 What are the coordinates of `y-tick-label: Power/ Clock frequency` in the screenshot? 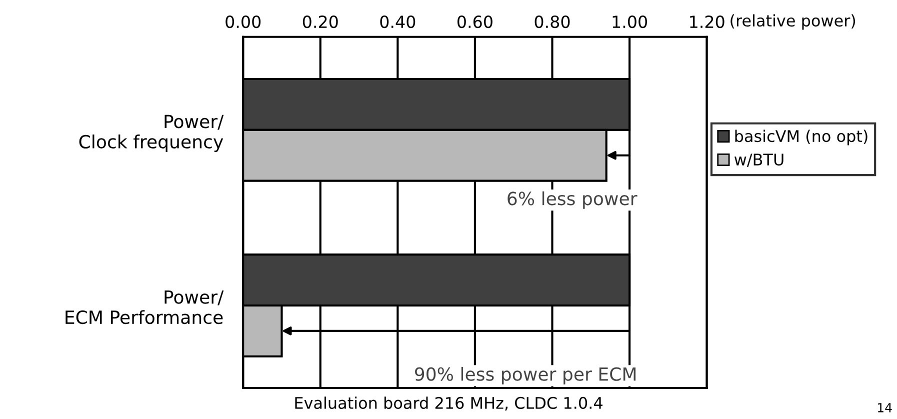 It's located at (151, 133).